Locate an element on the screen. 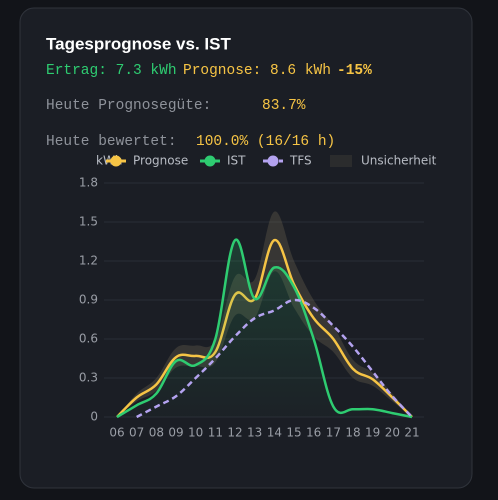 The image size is (498, 500). abweichung: -15% is located at coordinates (354, 71).